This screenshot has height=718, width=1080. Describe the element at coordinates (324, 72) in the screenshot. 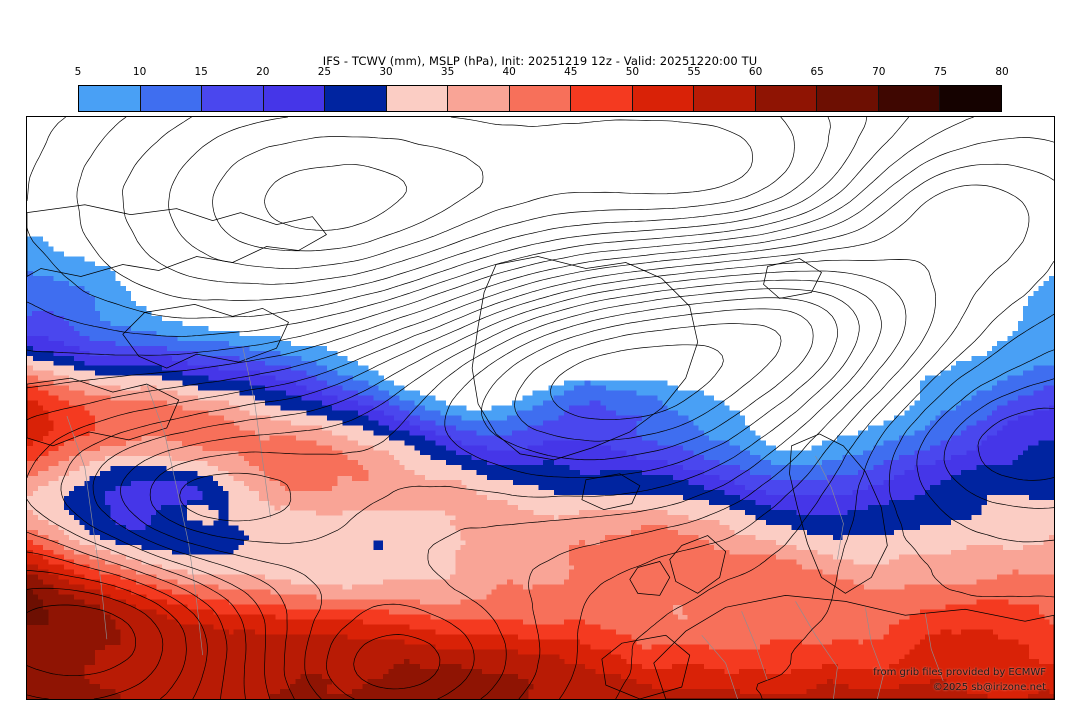

I see `colorbar-tick-25: 25` at that location.